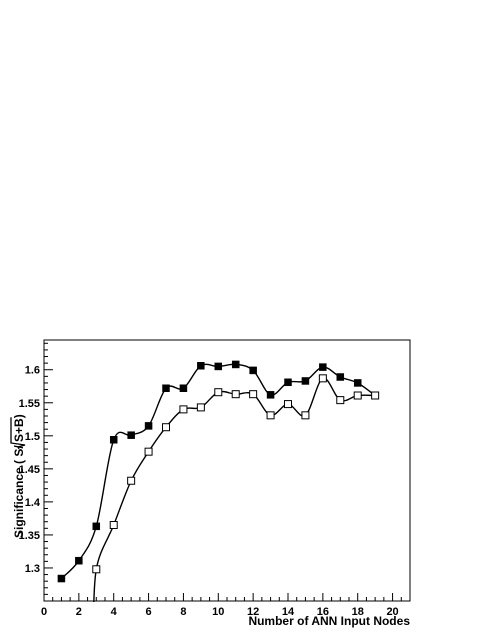 The image size is (491, 635). What do you see at coordinates (32, 437) in the screenshot?
I see `y-tick-label: 1.5` at bounding box center [32, 437].